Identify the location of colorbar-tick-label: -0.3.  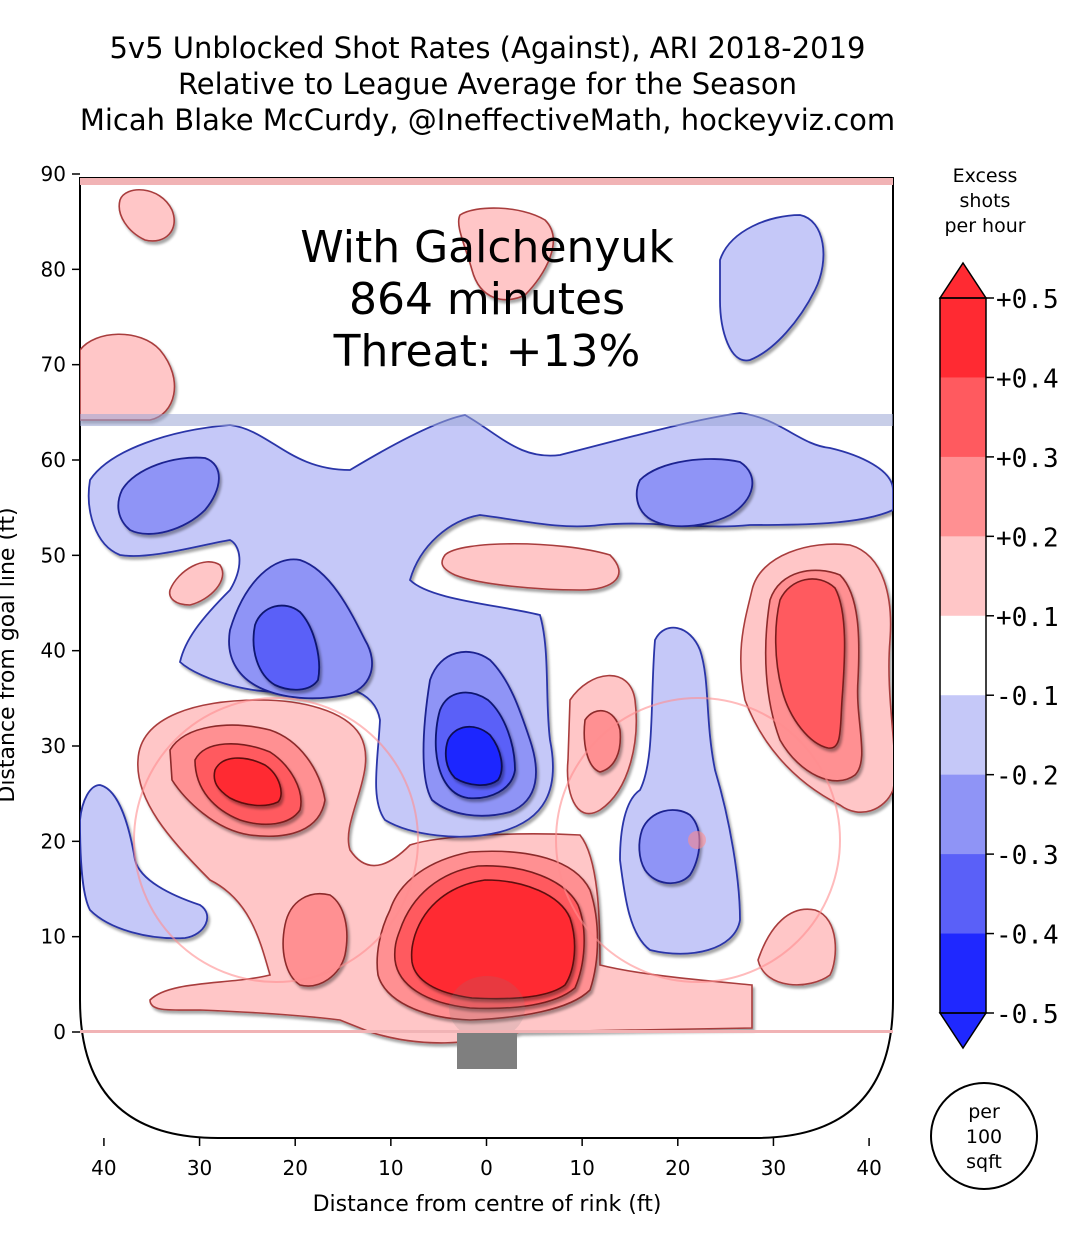
(1027, 856).